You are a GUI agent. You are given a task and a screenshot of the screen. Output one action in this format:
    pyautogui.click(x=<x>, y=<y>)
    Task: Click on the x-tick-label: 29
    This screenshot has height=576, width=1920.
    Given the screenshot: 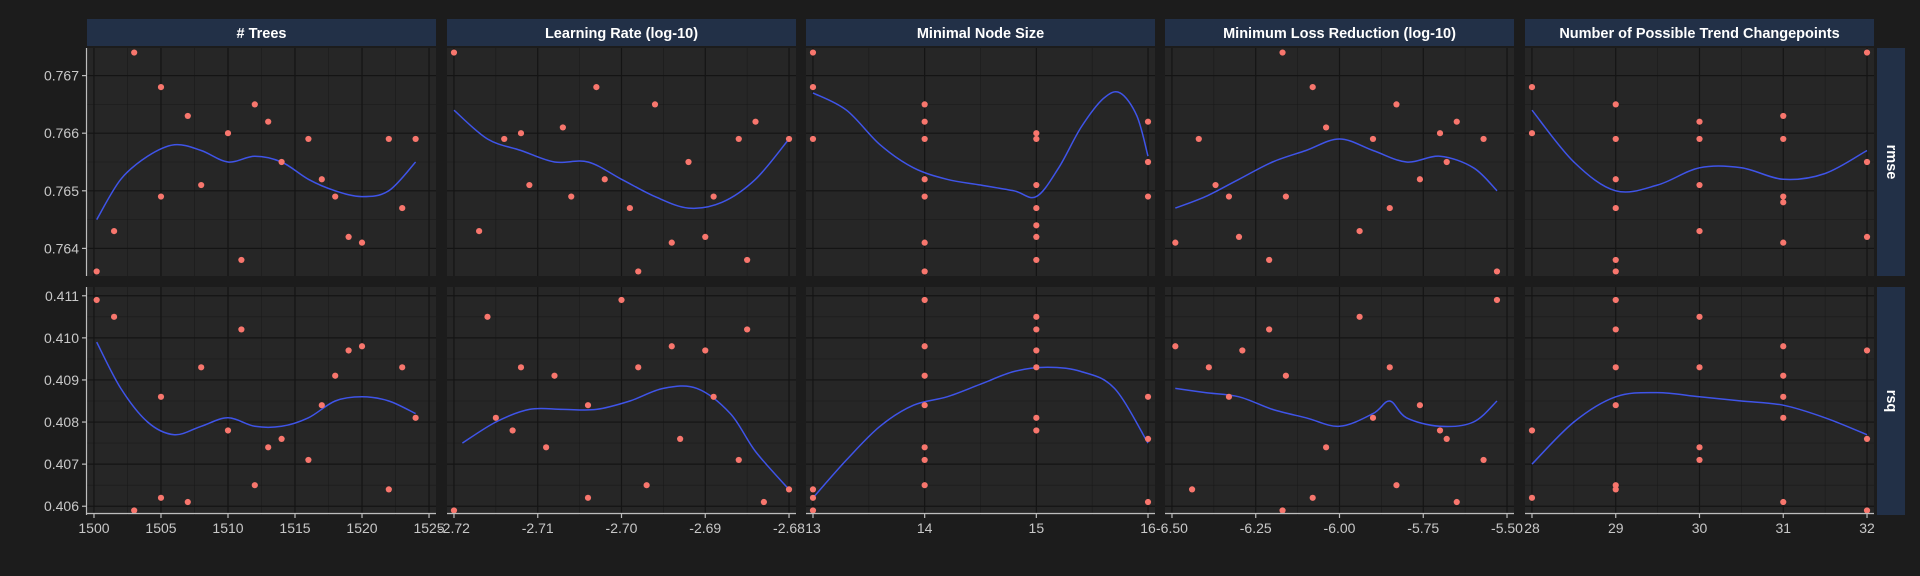 What is the action you would take?
    pyautogui.click(x=1616, y=528)
    